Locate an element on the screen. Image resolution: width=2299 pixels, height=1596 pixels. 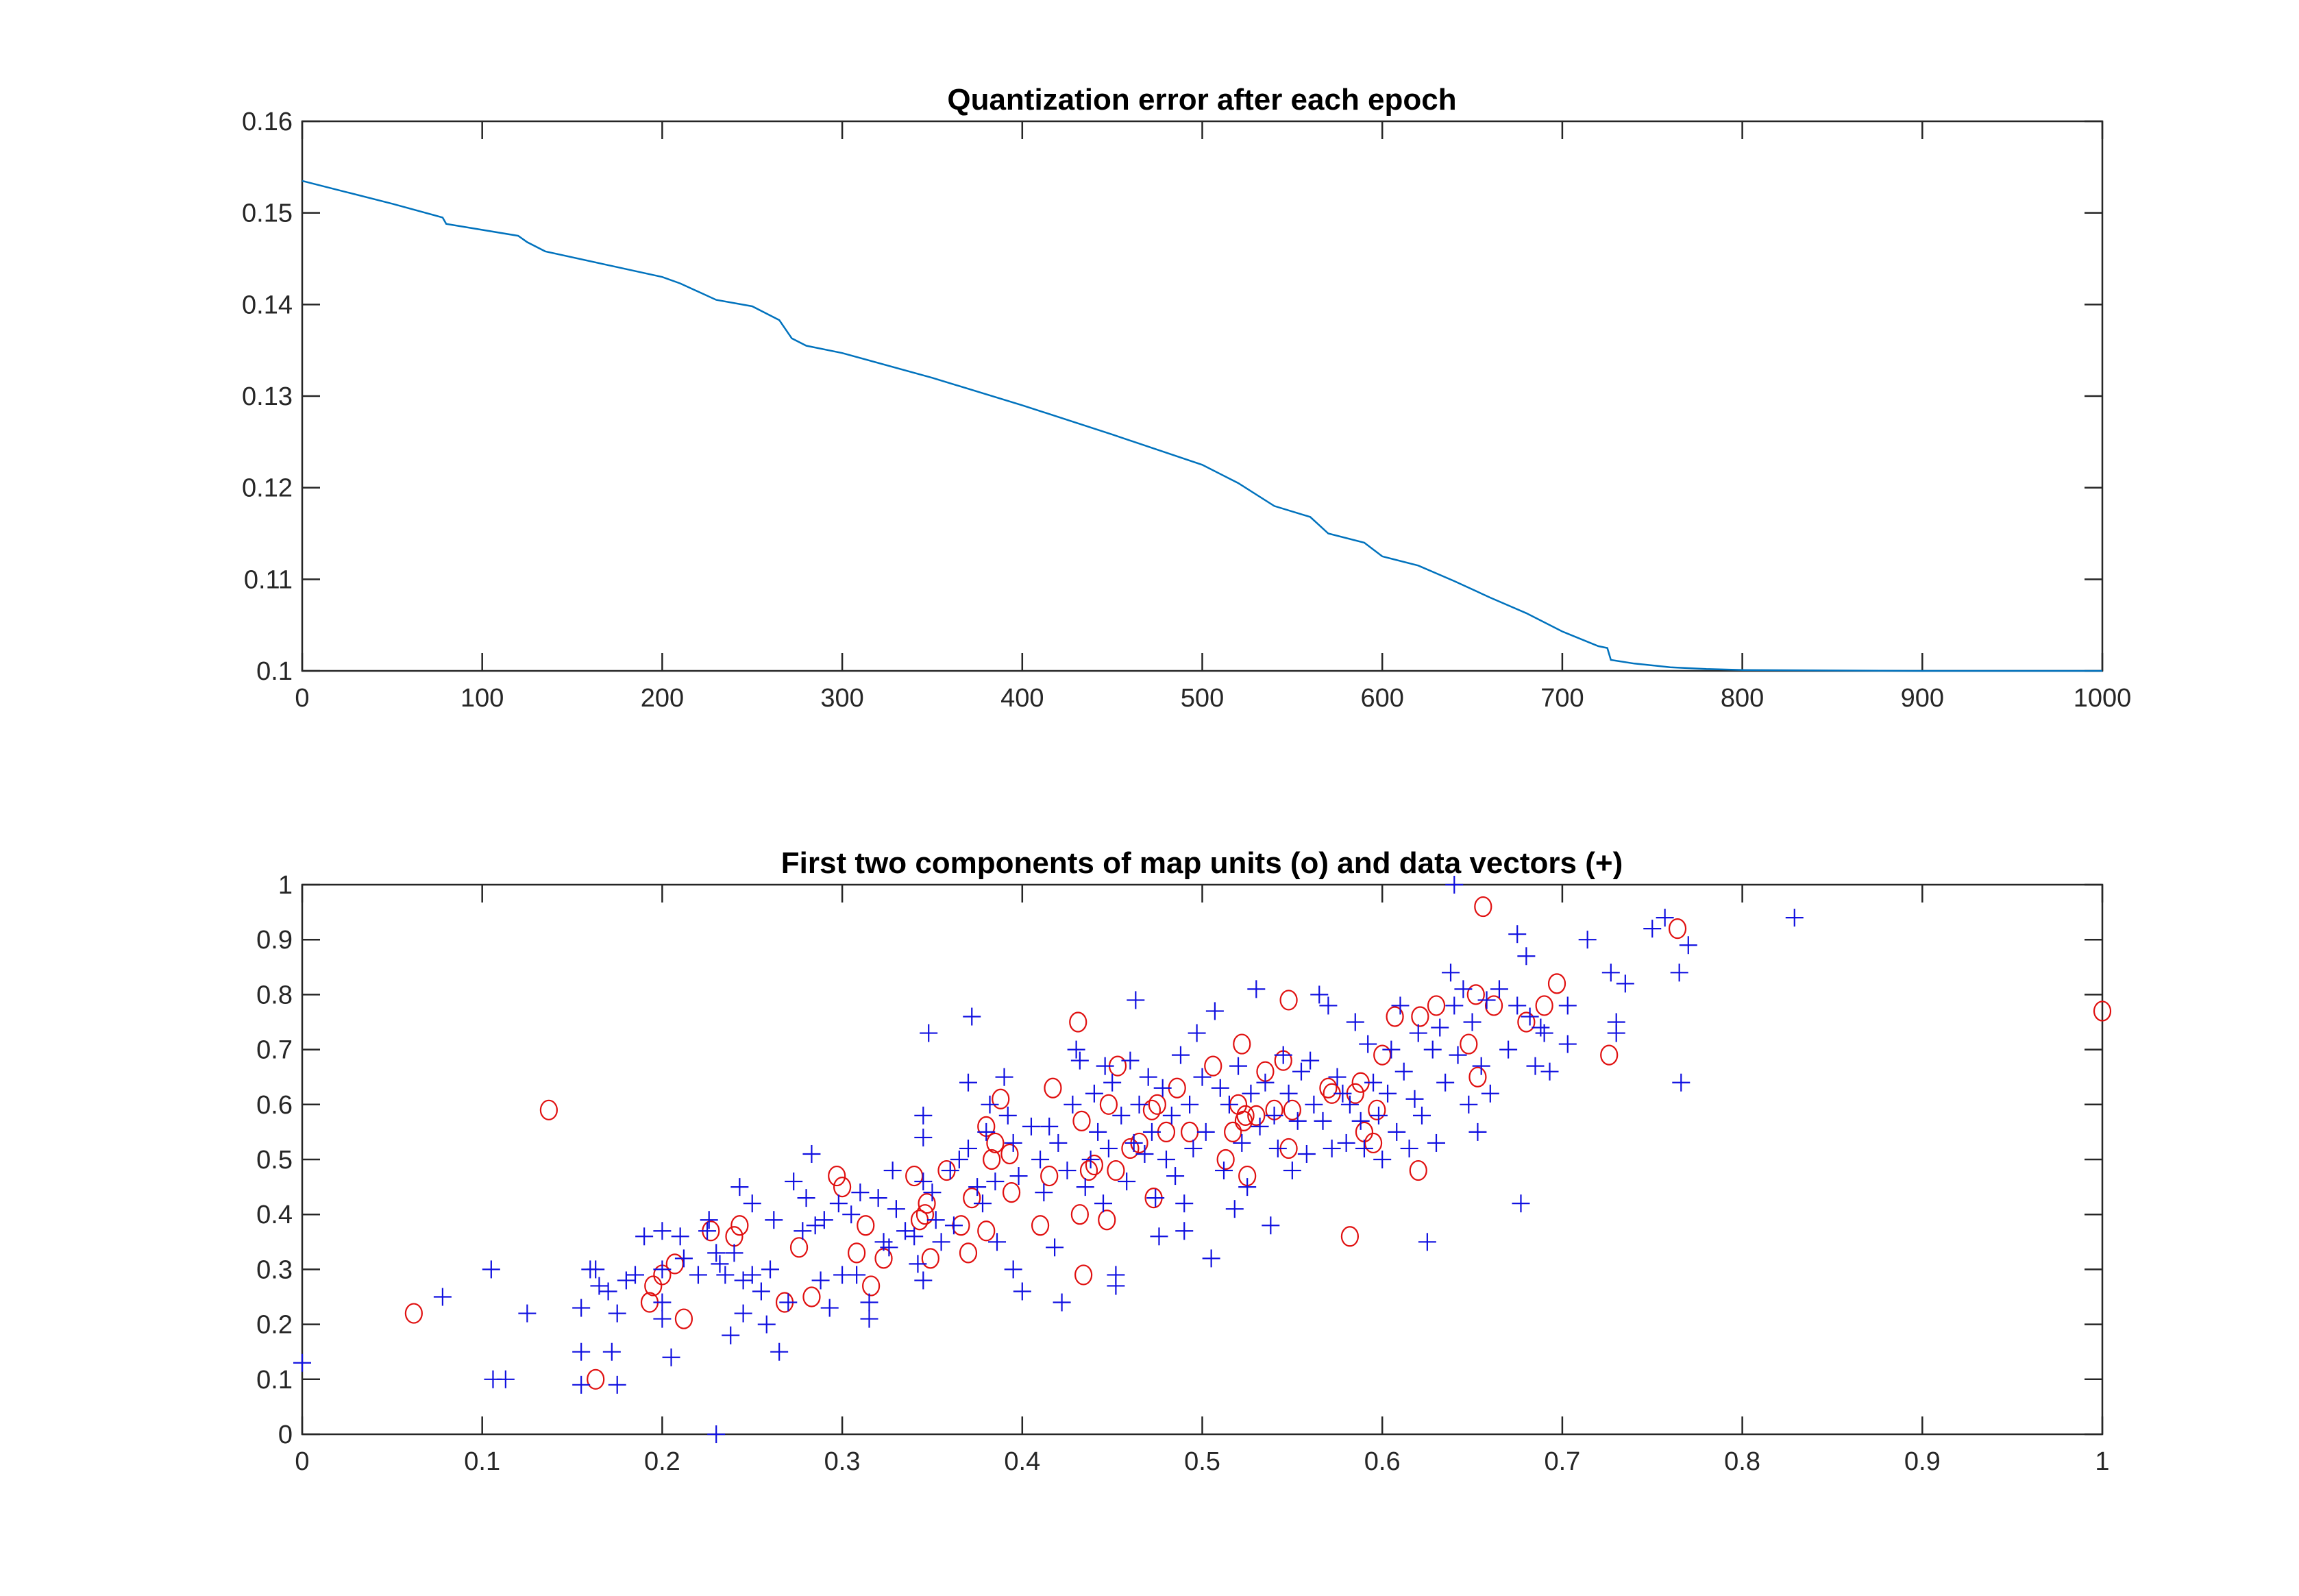
y-tick-label: 0.2 is located at coordinates (274, 1325).